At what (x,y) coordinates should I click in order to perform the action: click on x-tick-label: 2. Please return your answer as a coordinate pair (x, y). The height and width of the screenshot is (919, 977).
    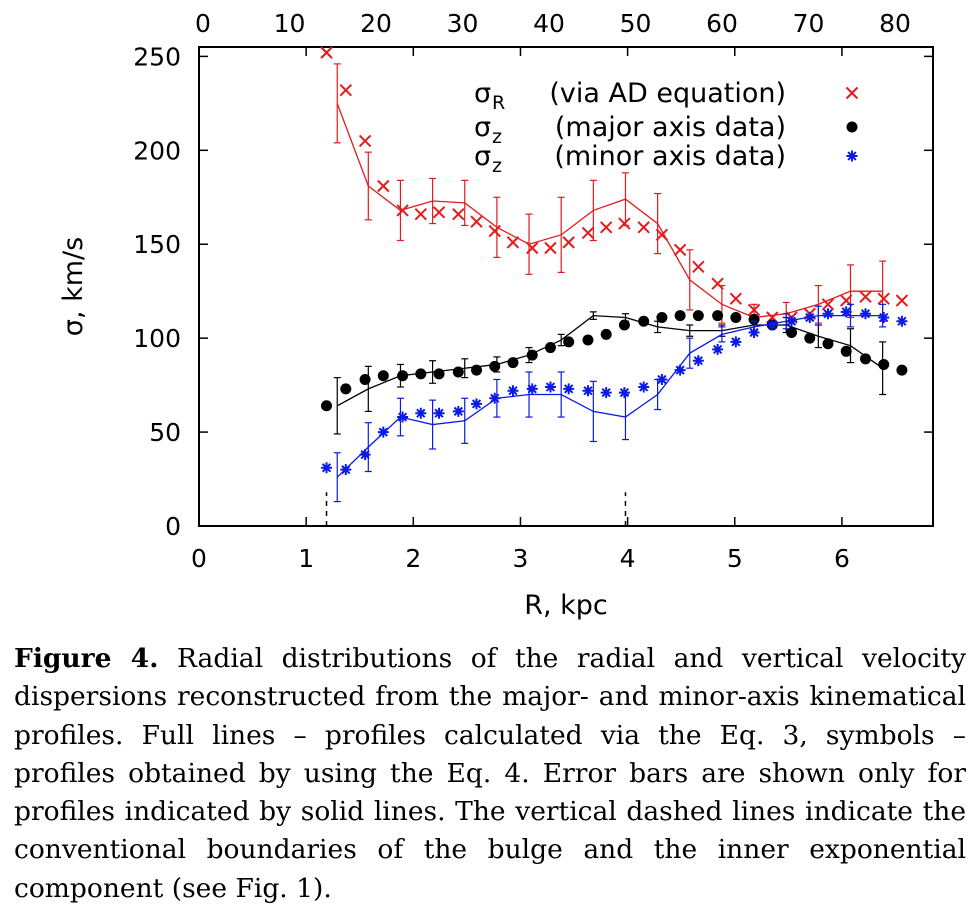
    Looking at the image, I should click on (413, 558).